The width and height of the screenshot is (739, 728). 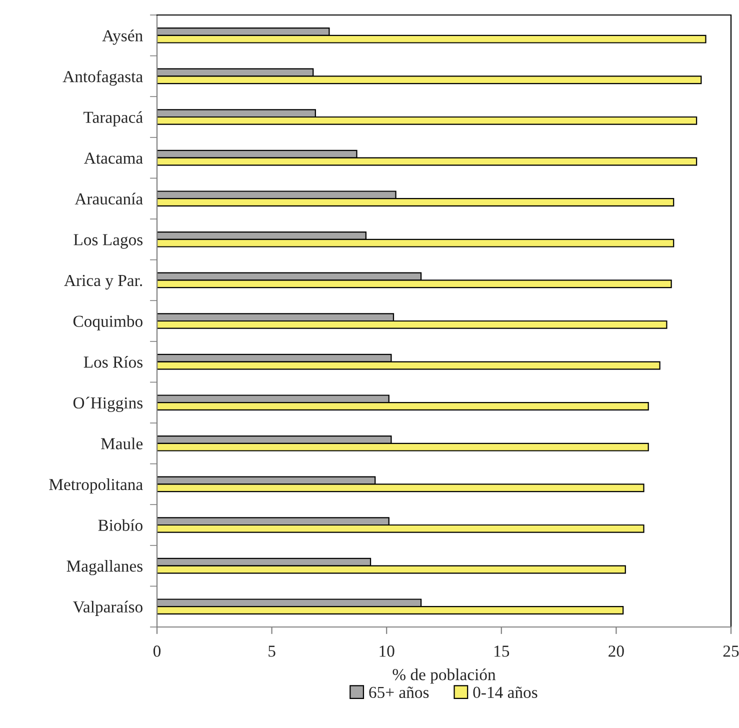 I want to click on x-tick-label: 15, so click(x=502, y=651).